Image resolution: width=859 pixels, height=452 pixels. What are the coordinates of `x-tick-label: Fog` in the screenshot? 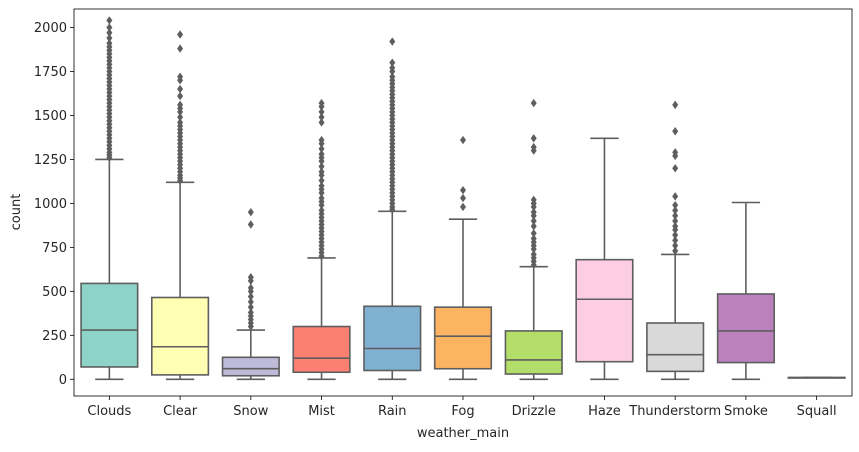 It's located at (462, 411).